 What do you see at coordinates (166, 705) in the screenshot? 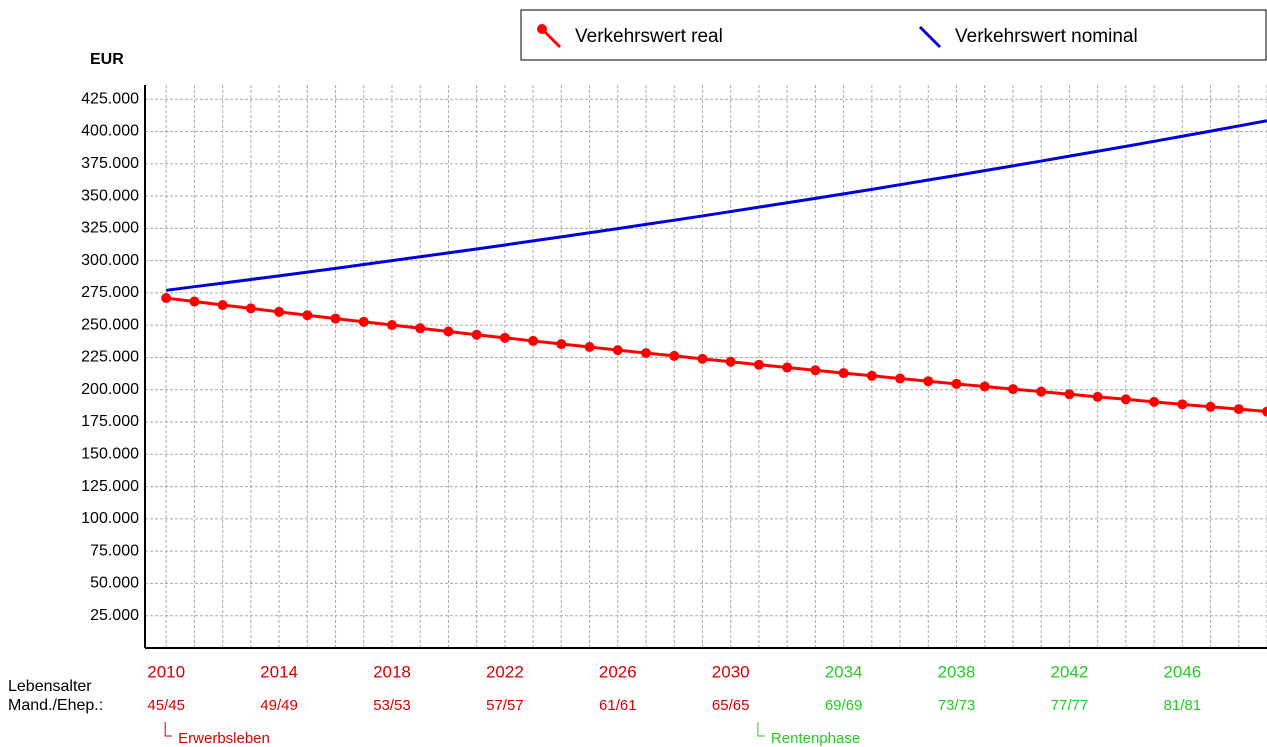
I see `age-label: 45/45` at bounding box center [166, 705].